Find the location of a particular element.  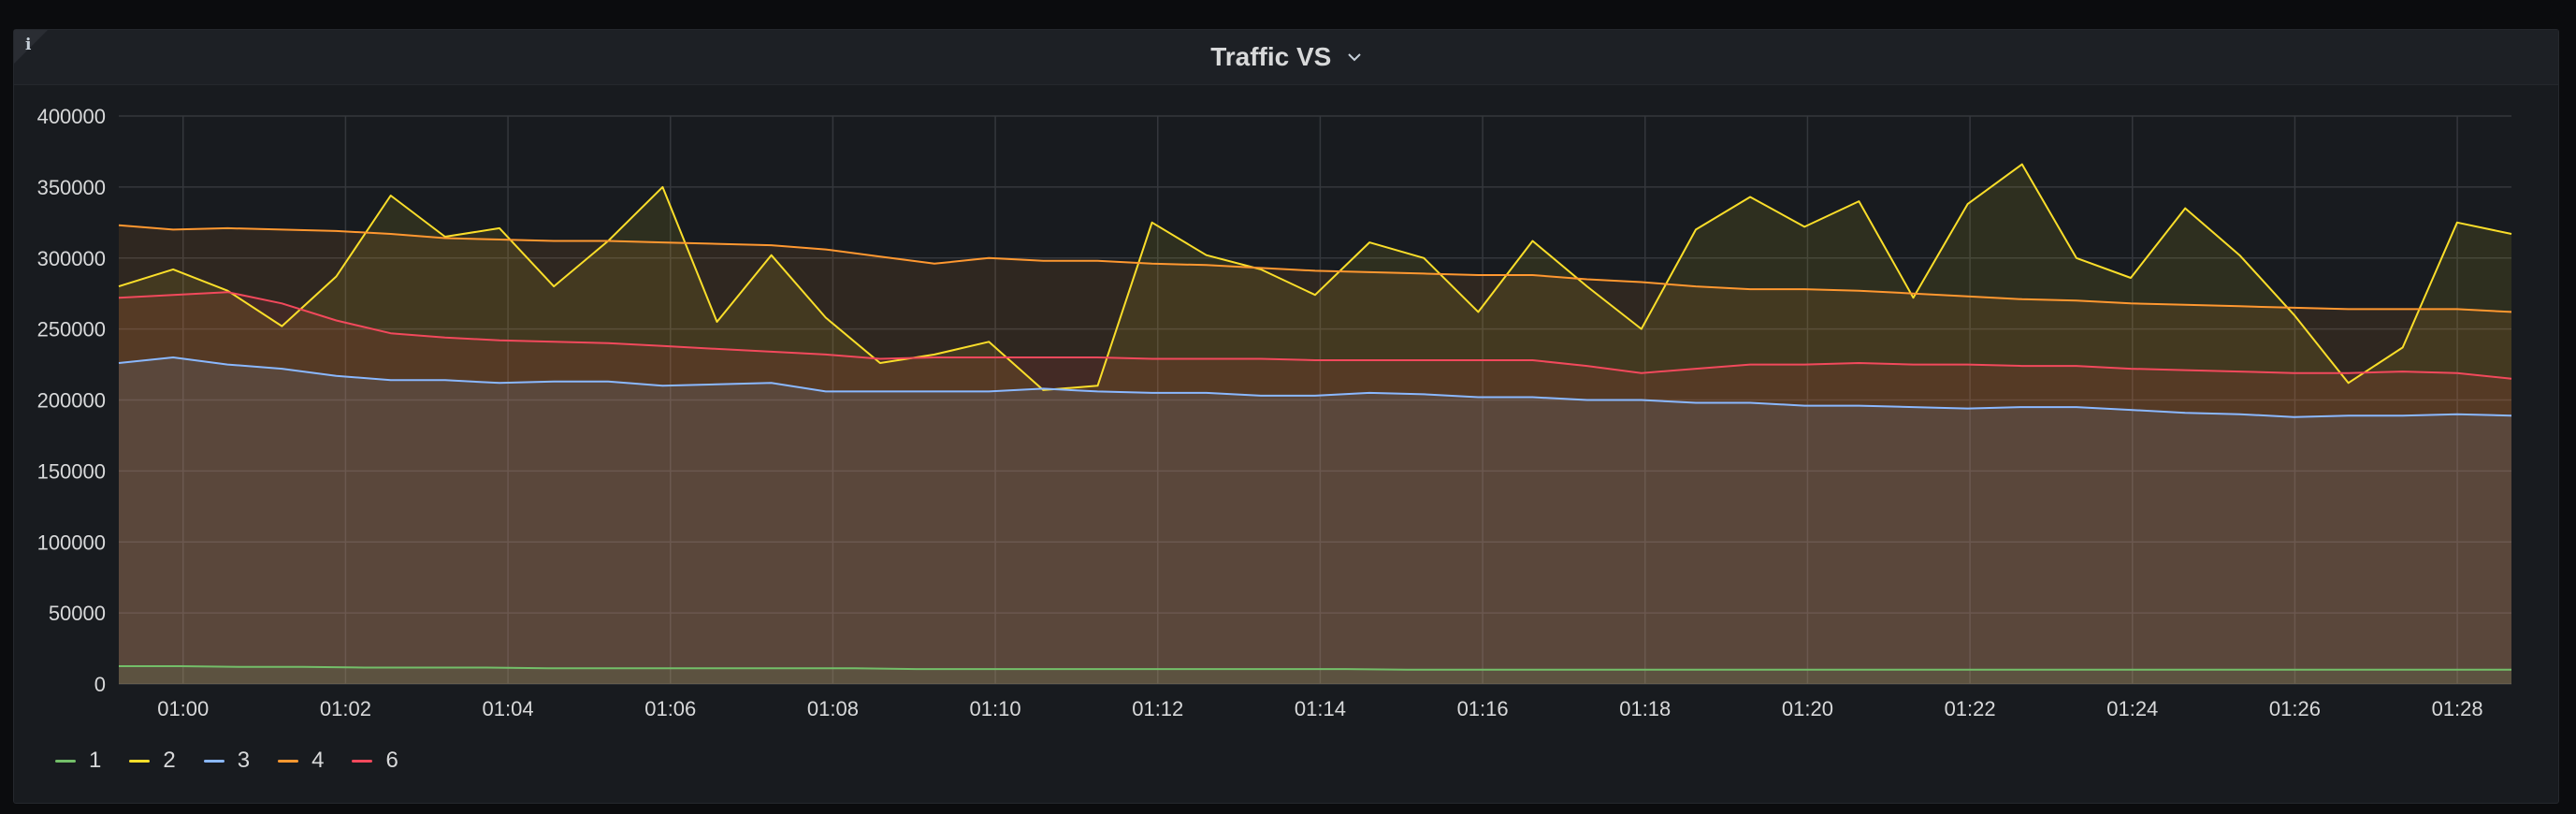

x-tick-label: 01:18 is located at coordinates (1645, 708).